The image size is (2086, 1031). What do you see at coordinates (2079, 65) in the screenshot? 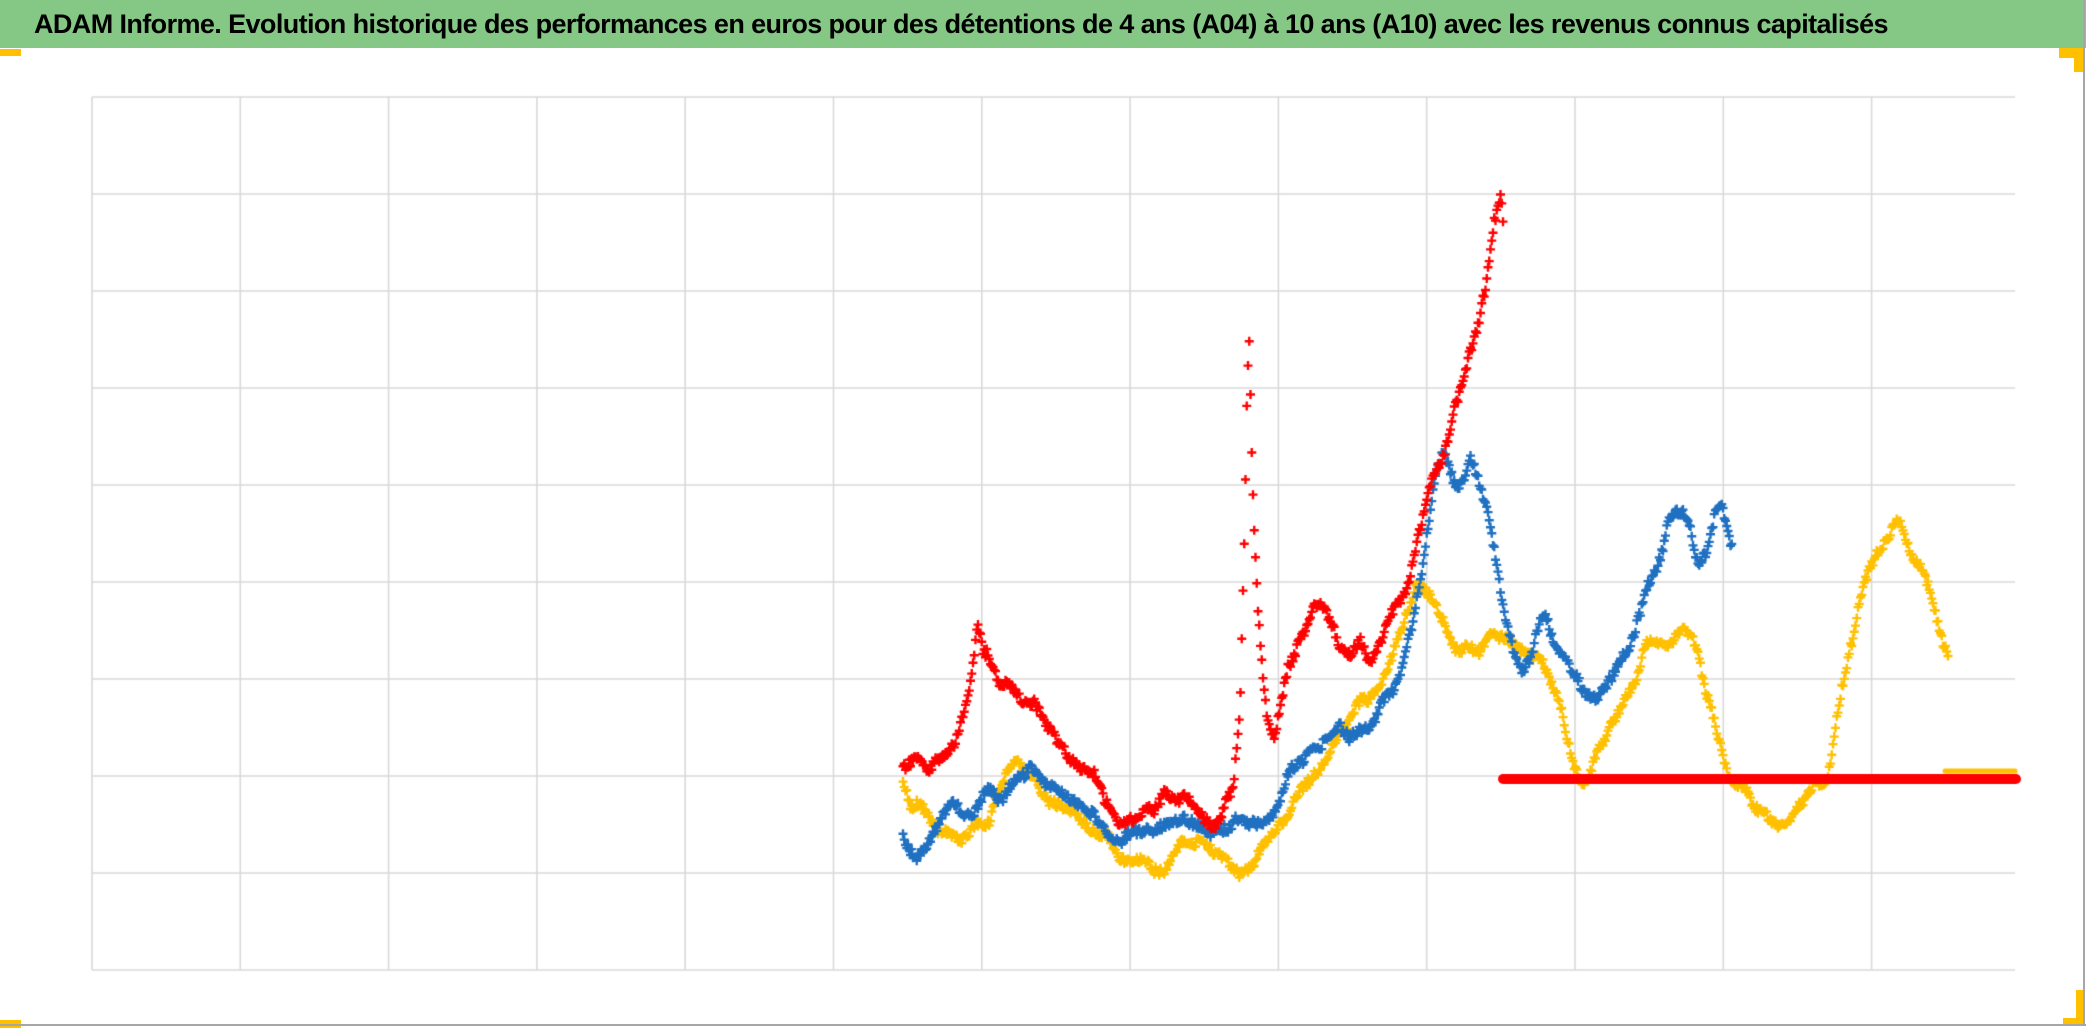
I see `corner-accent-top-right-stub` at bounding box center [2079, 65].